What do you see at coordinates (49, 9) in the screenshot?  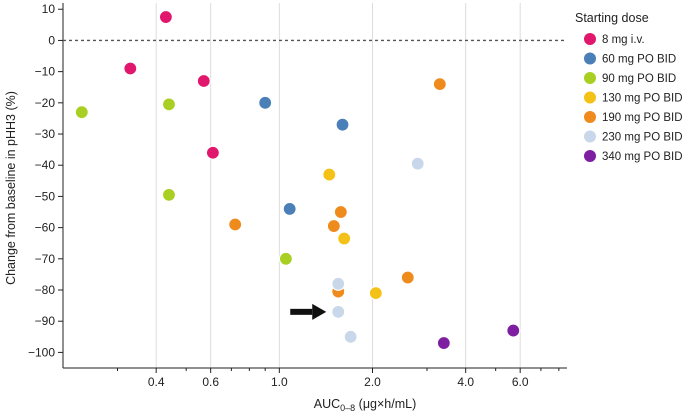 I see `y-tick-label: 10` at bounding box center [49, 9].